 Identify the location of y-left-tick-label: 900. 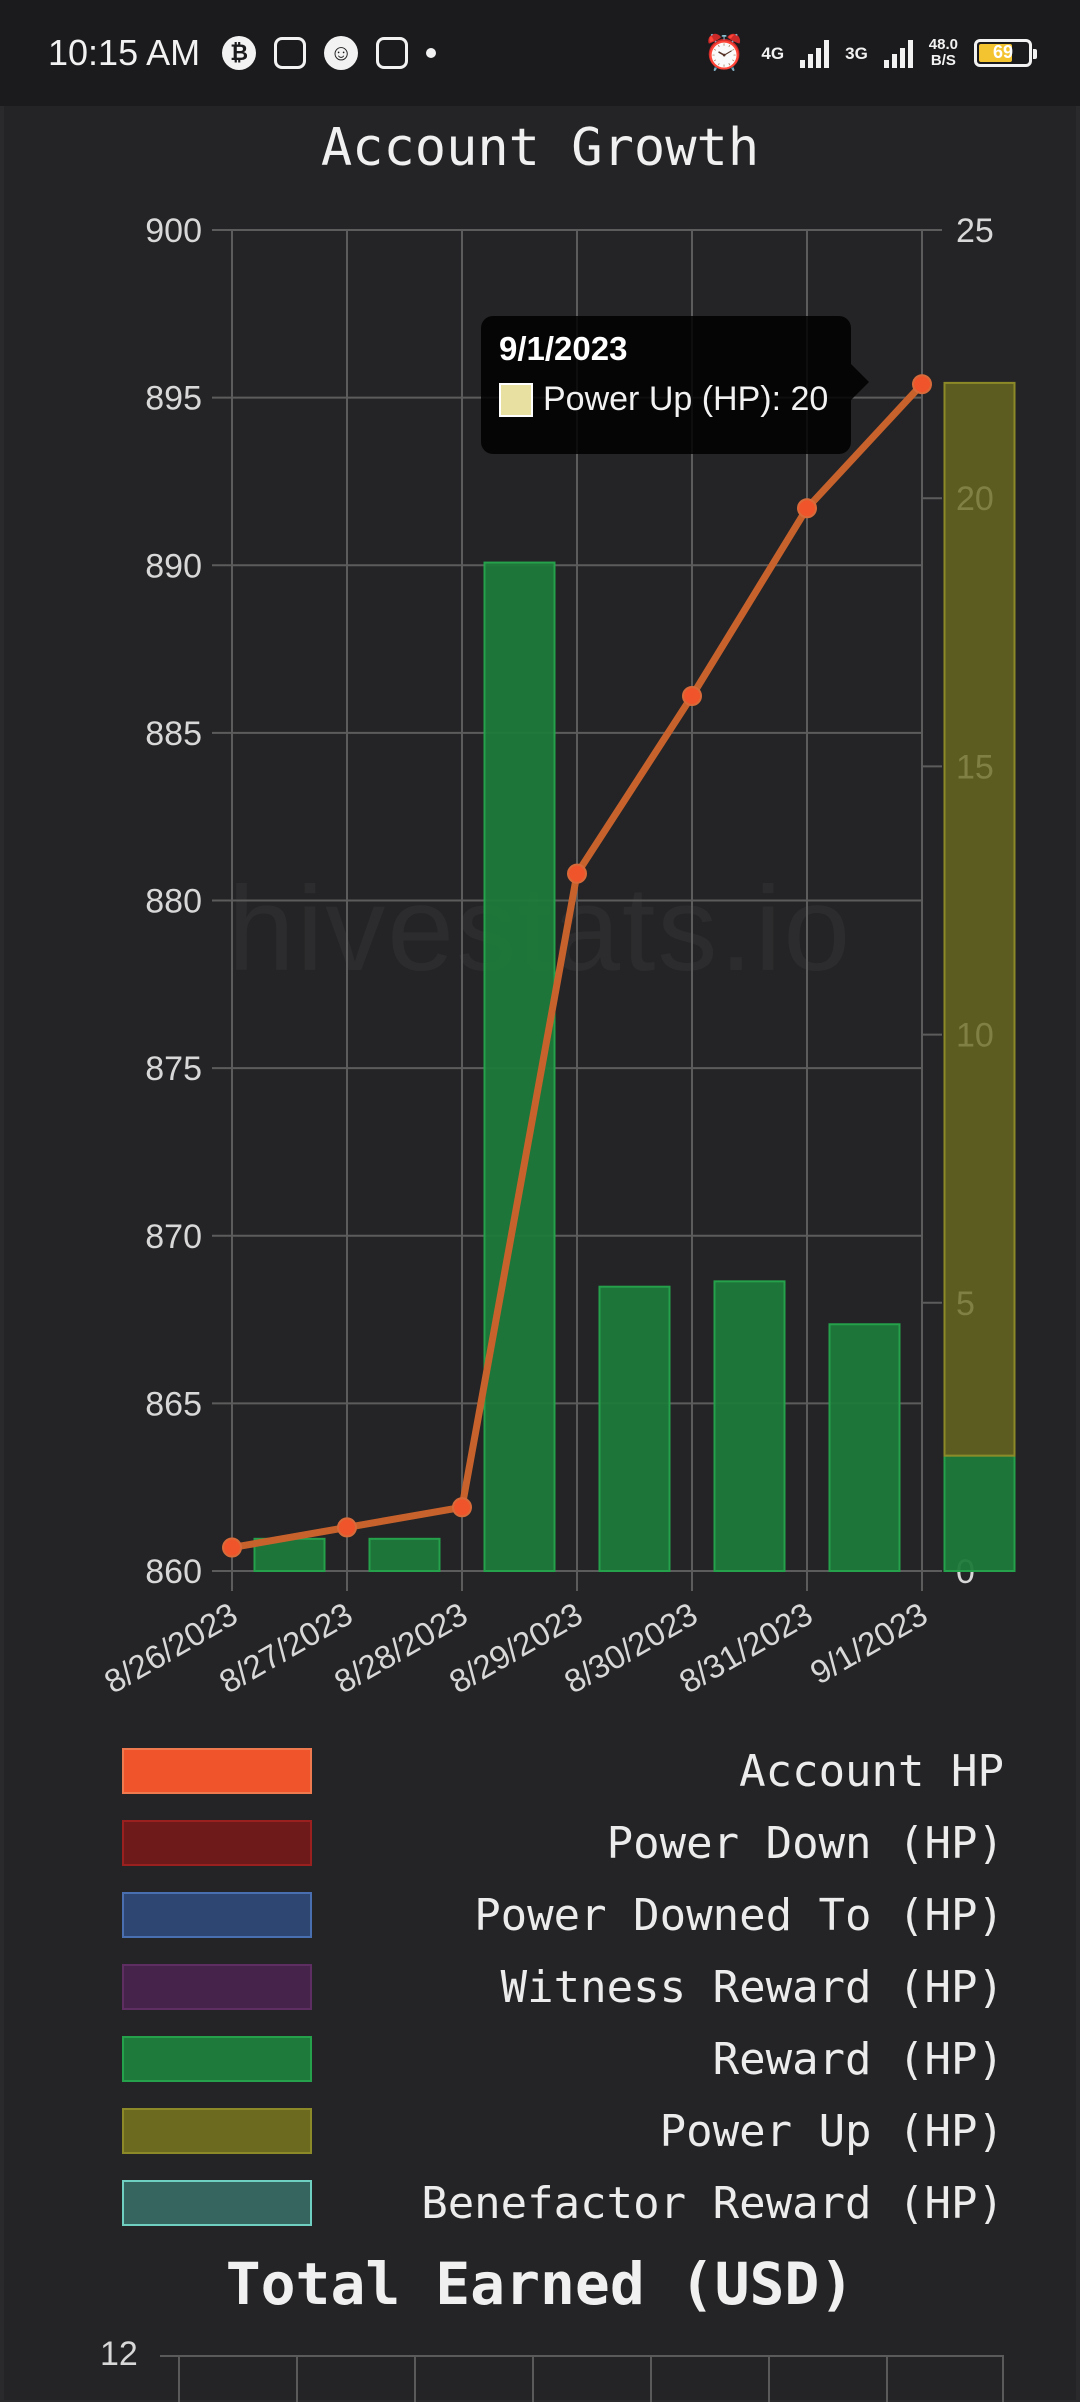
(173, 231).